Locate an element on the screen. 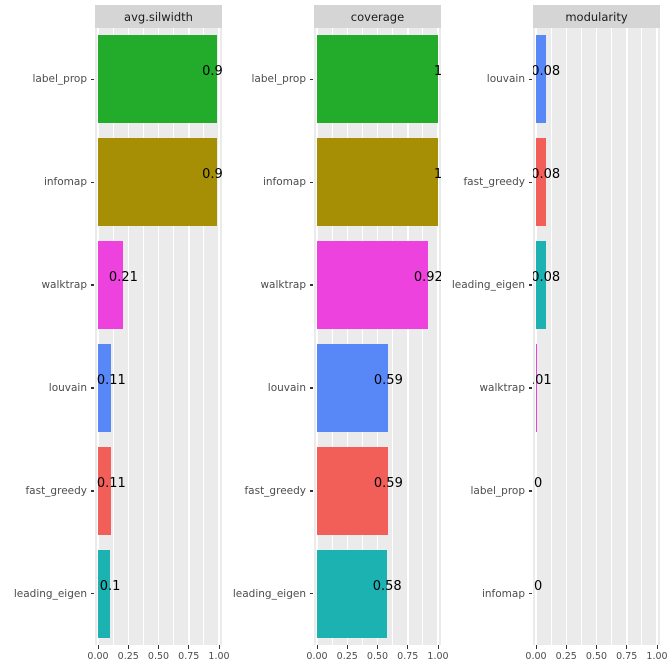 Image resolution: width=672 pixels, height=672 pixels. bar-value-label: 0.92 is located at coordinates (427, 278).